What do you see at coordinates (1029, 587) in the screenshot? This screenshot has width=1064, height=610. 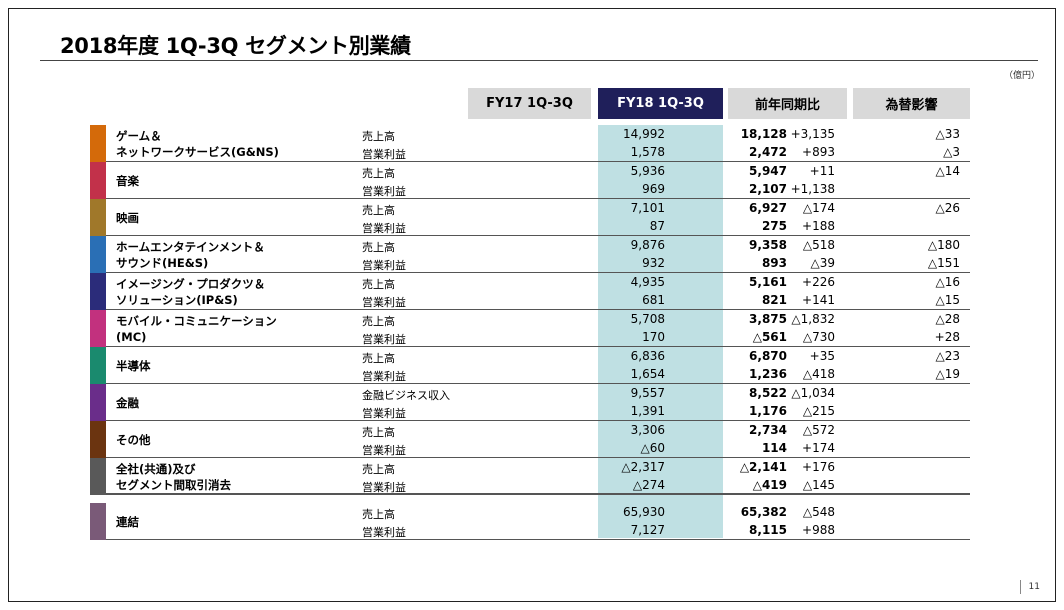 I see `page-number: 11` at bounding box center [1029, 587].